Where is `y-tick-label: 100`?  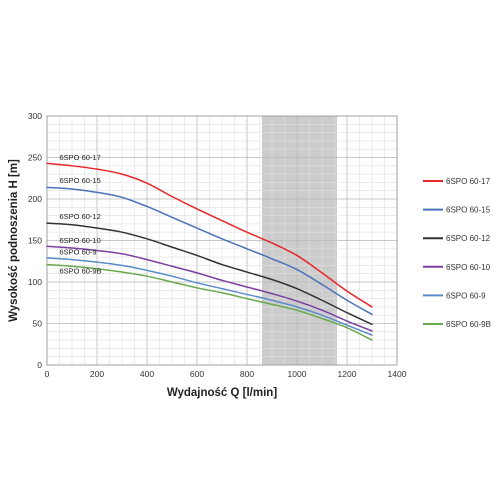 y-tick-label: 100 is located at coordinates (35, 282).